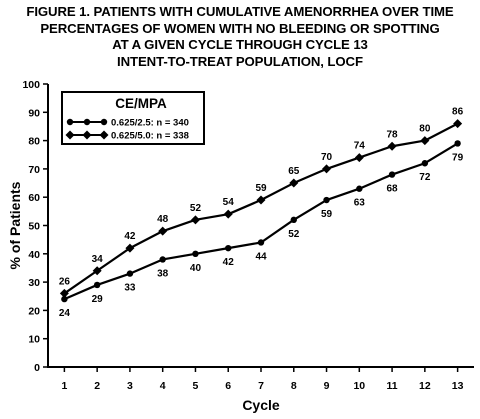 The image size is (480, 419). I want to click on series-2-data-label: 48, so click(163, 219).